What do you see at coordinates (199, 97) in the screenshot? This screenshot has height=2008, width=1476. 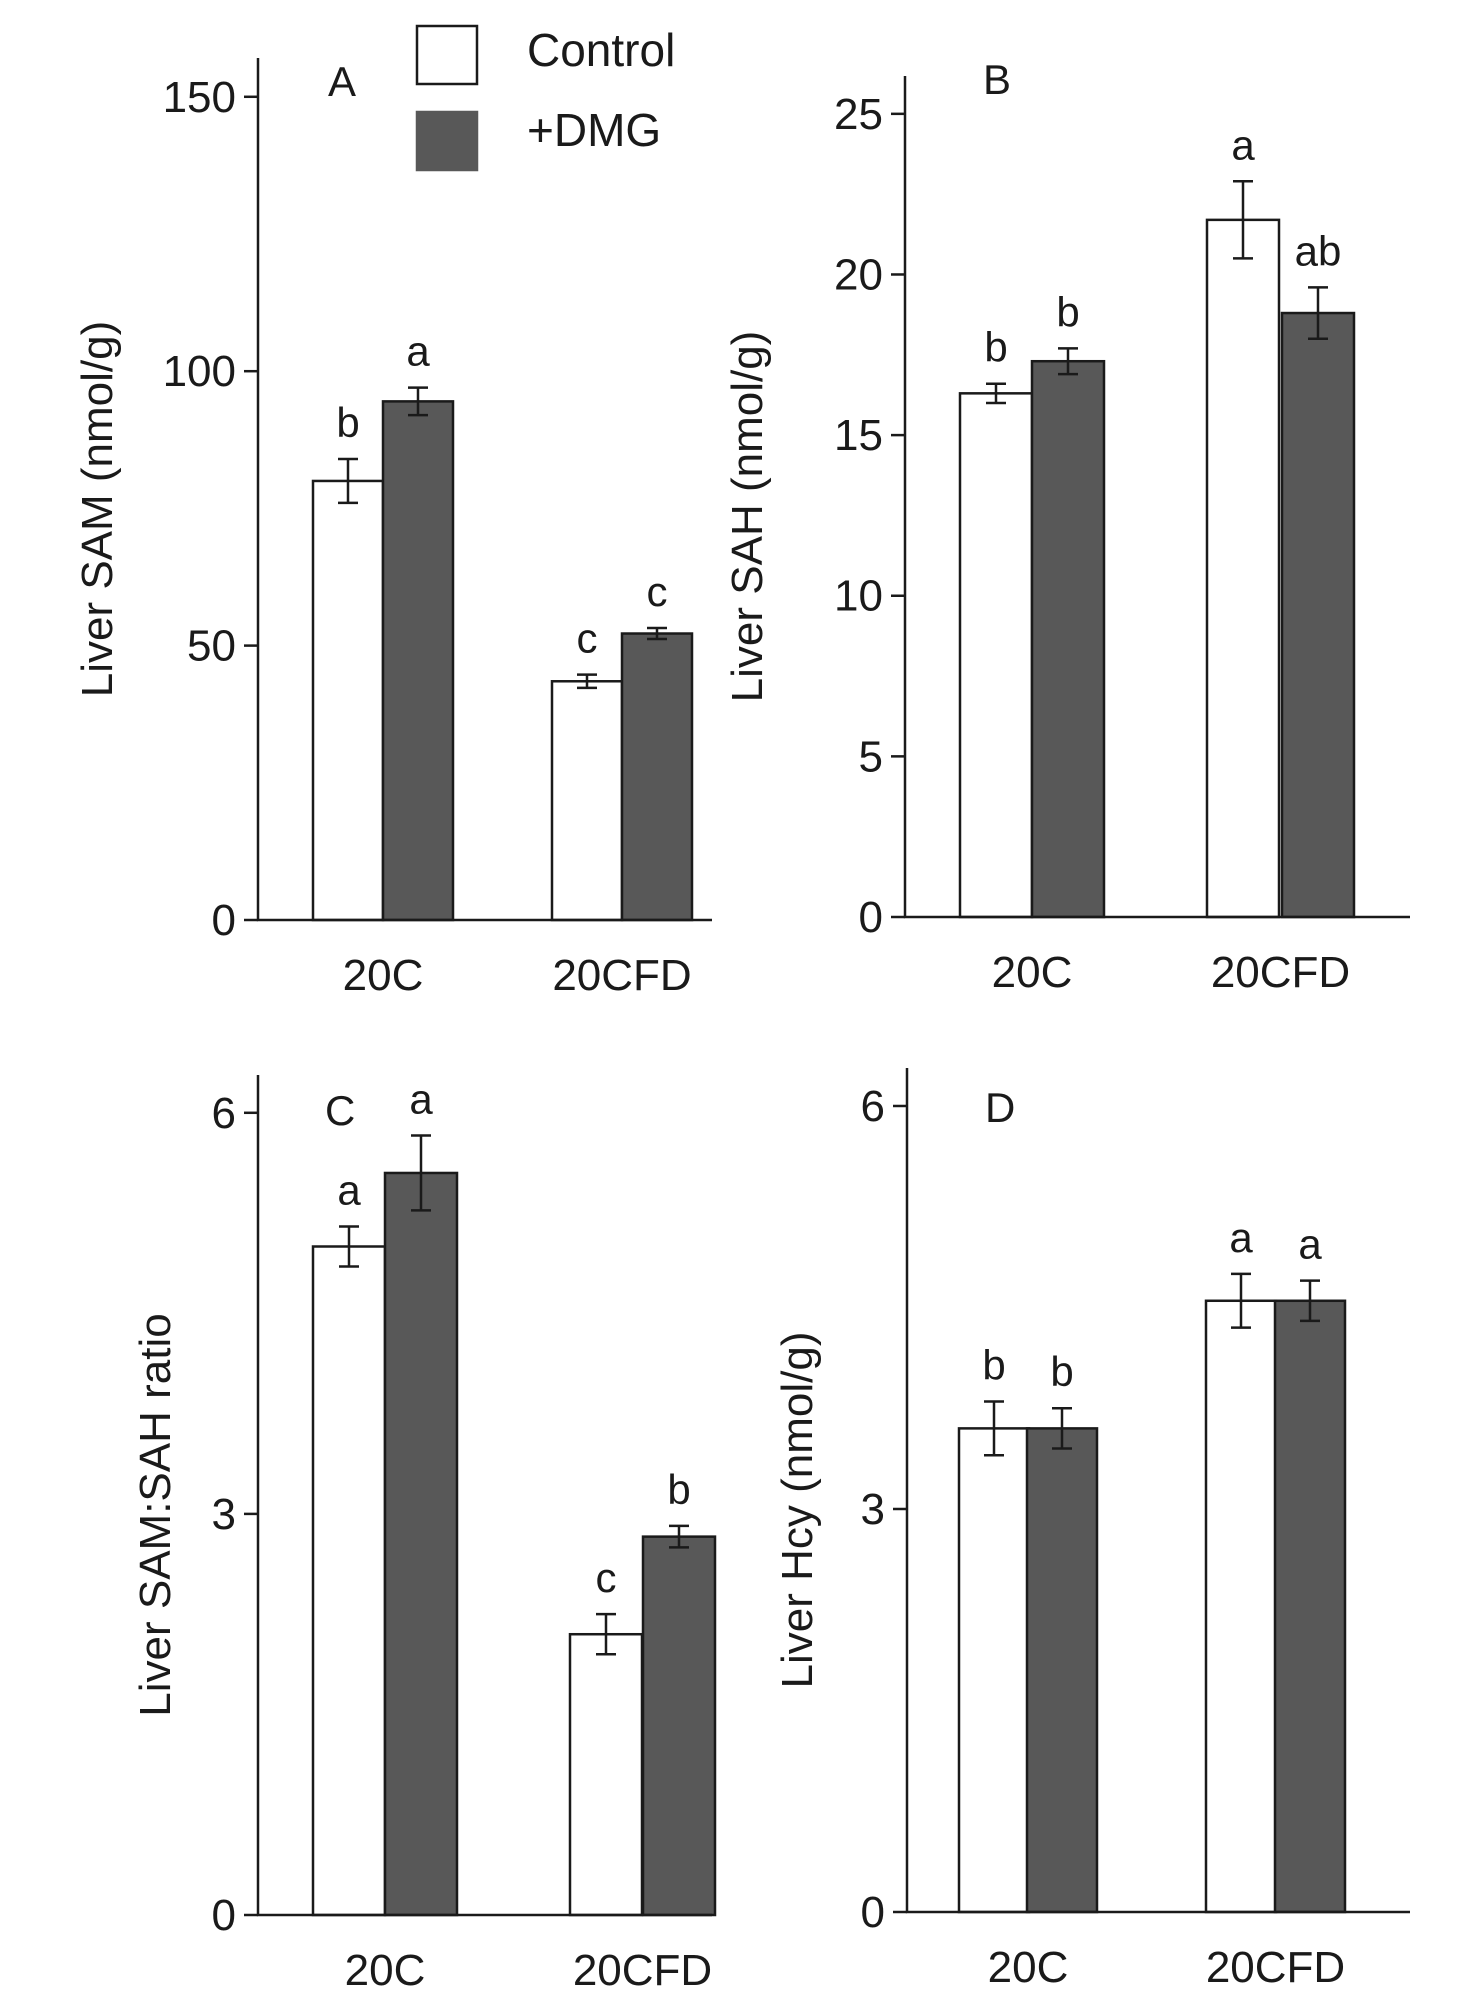 I see `y-tick-label: 150` at bounding box center [199, 97].